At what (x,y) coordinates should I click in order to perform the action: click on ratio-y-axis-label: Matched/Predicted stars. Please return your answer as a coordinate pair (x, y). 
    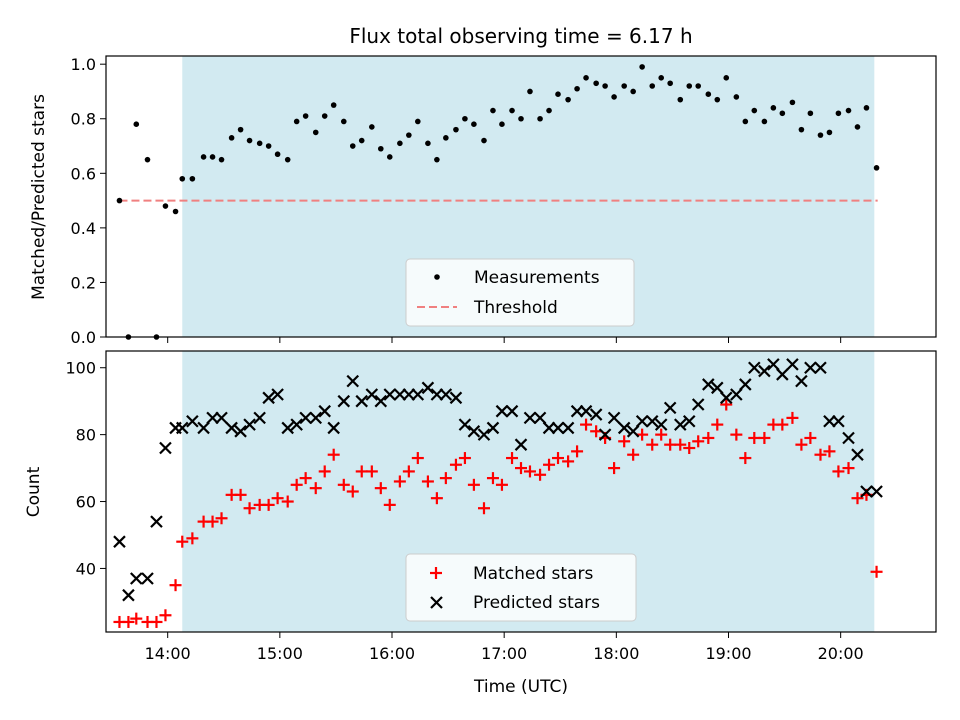
    Looking at the image, I should click on (39, 197).